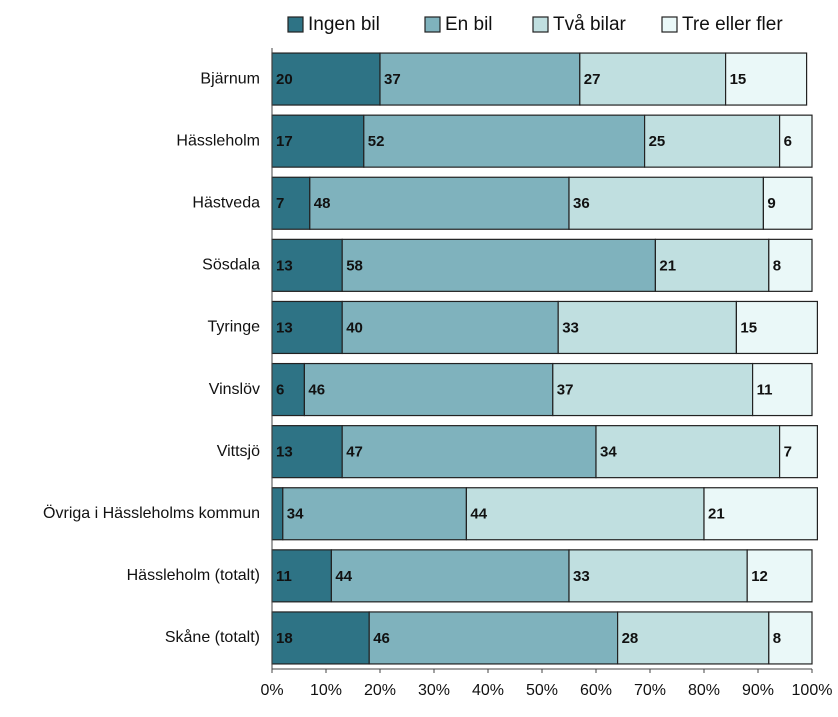  I want to click on x-tick-label: 10%, so click(326, 690).